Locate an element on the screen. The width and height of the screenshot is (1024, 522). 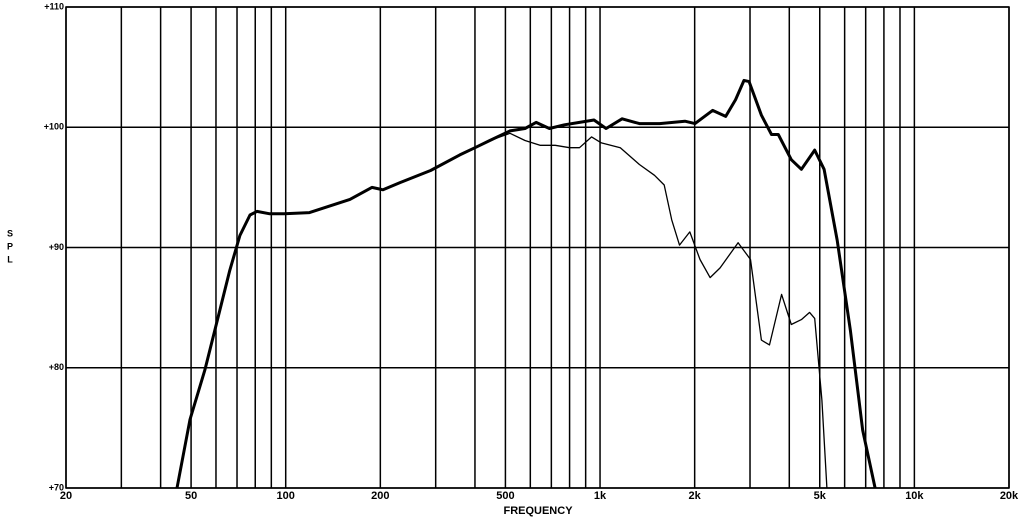
y-tick-label: +70 is located at coordinates (56, 487).